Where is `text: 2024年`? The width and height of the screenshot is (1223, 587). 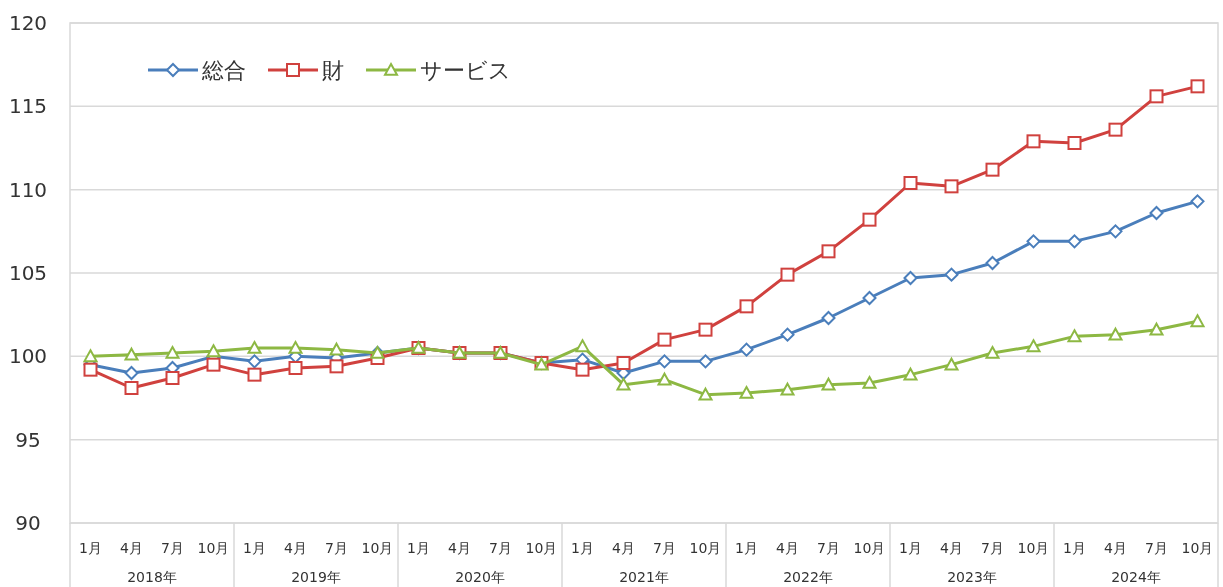 text: 2024年 is located at coordinates (1136, 577).